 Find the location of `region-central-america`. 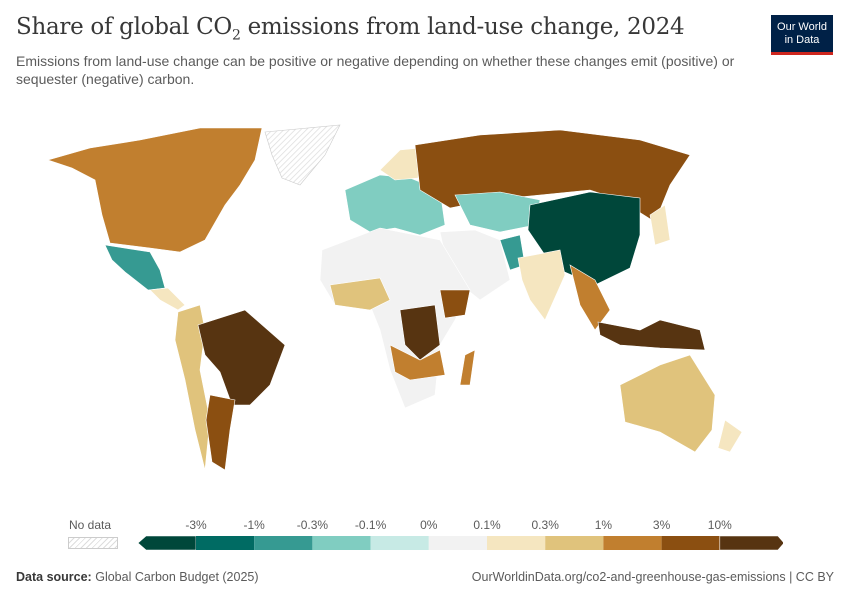

region-central-america is located at coordinates (167, 299).